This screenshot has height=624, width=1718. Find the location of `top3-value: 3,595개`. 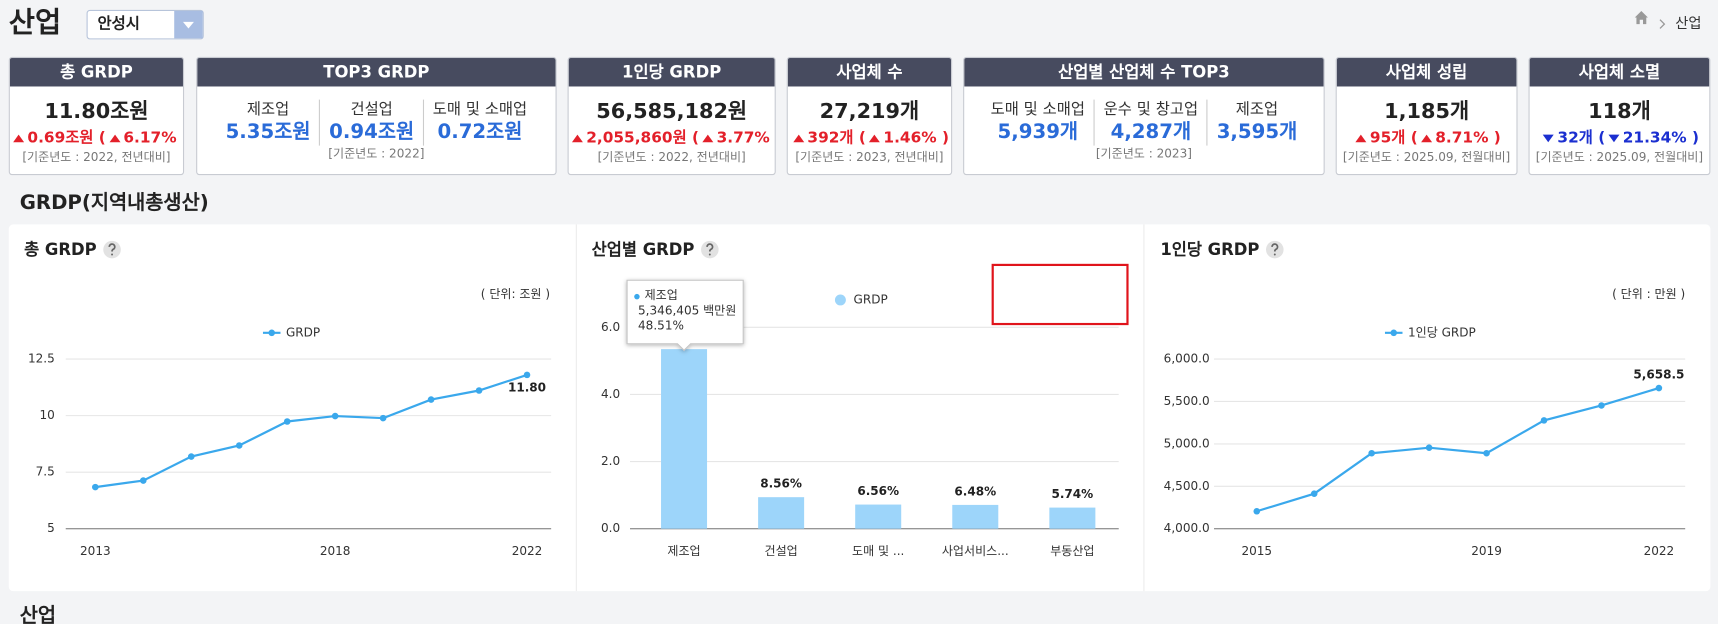

top3-value: 3,595개 is located at coordinates (1257, 132).